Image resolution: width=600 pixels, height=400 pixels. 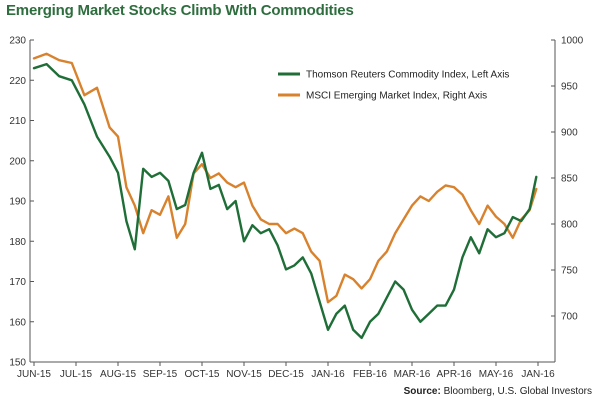 I want to click on right-tick-label: 950, so click(x=569, y=87).